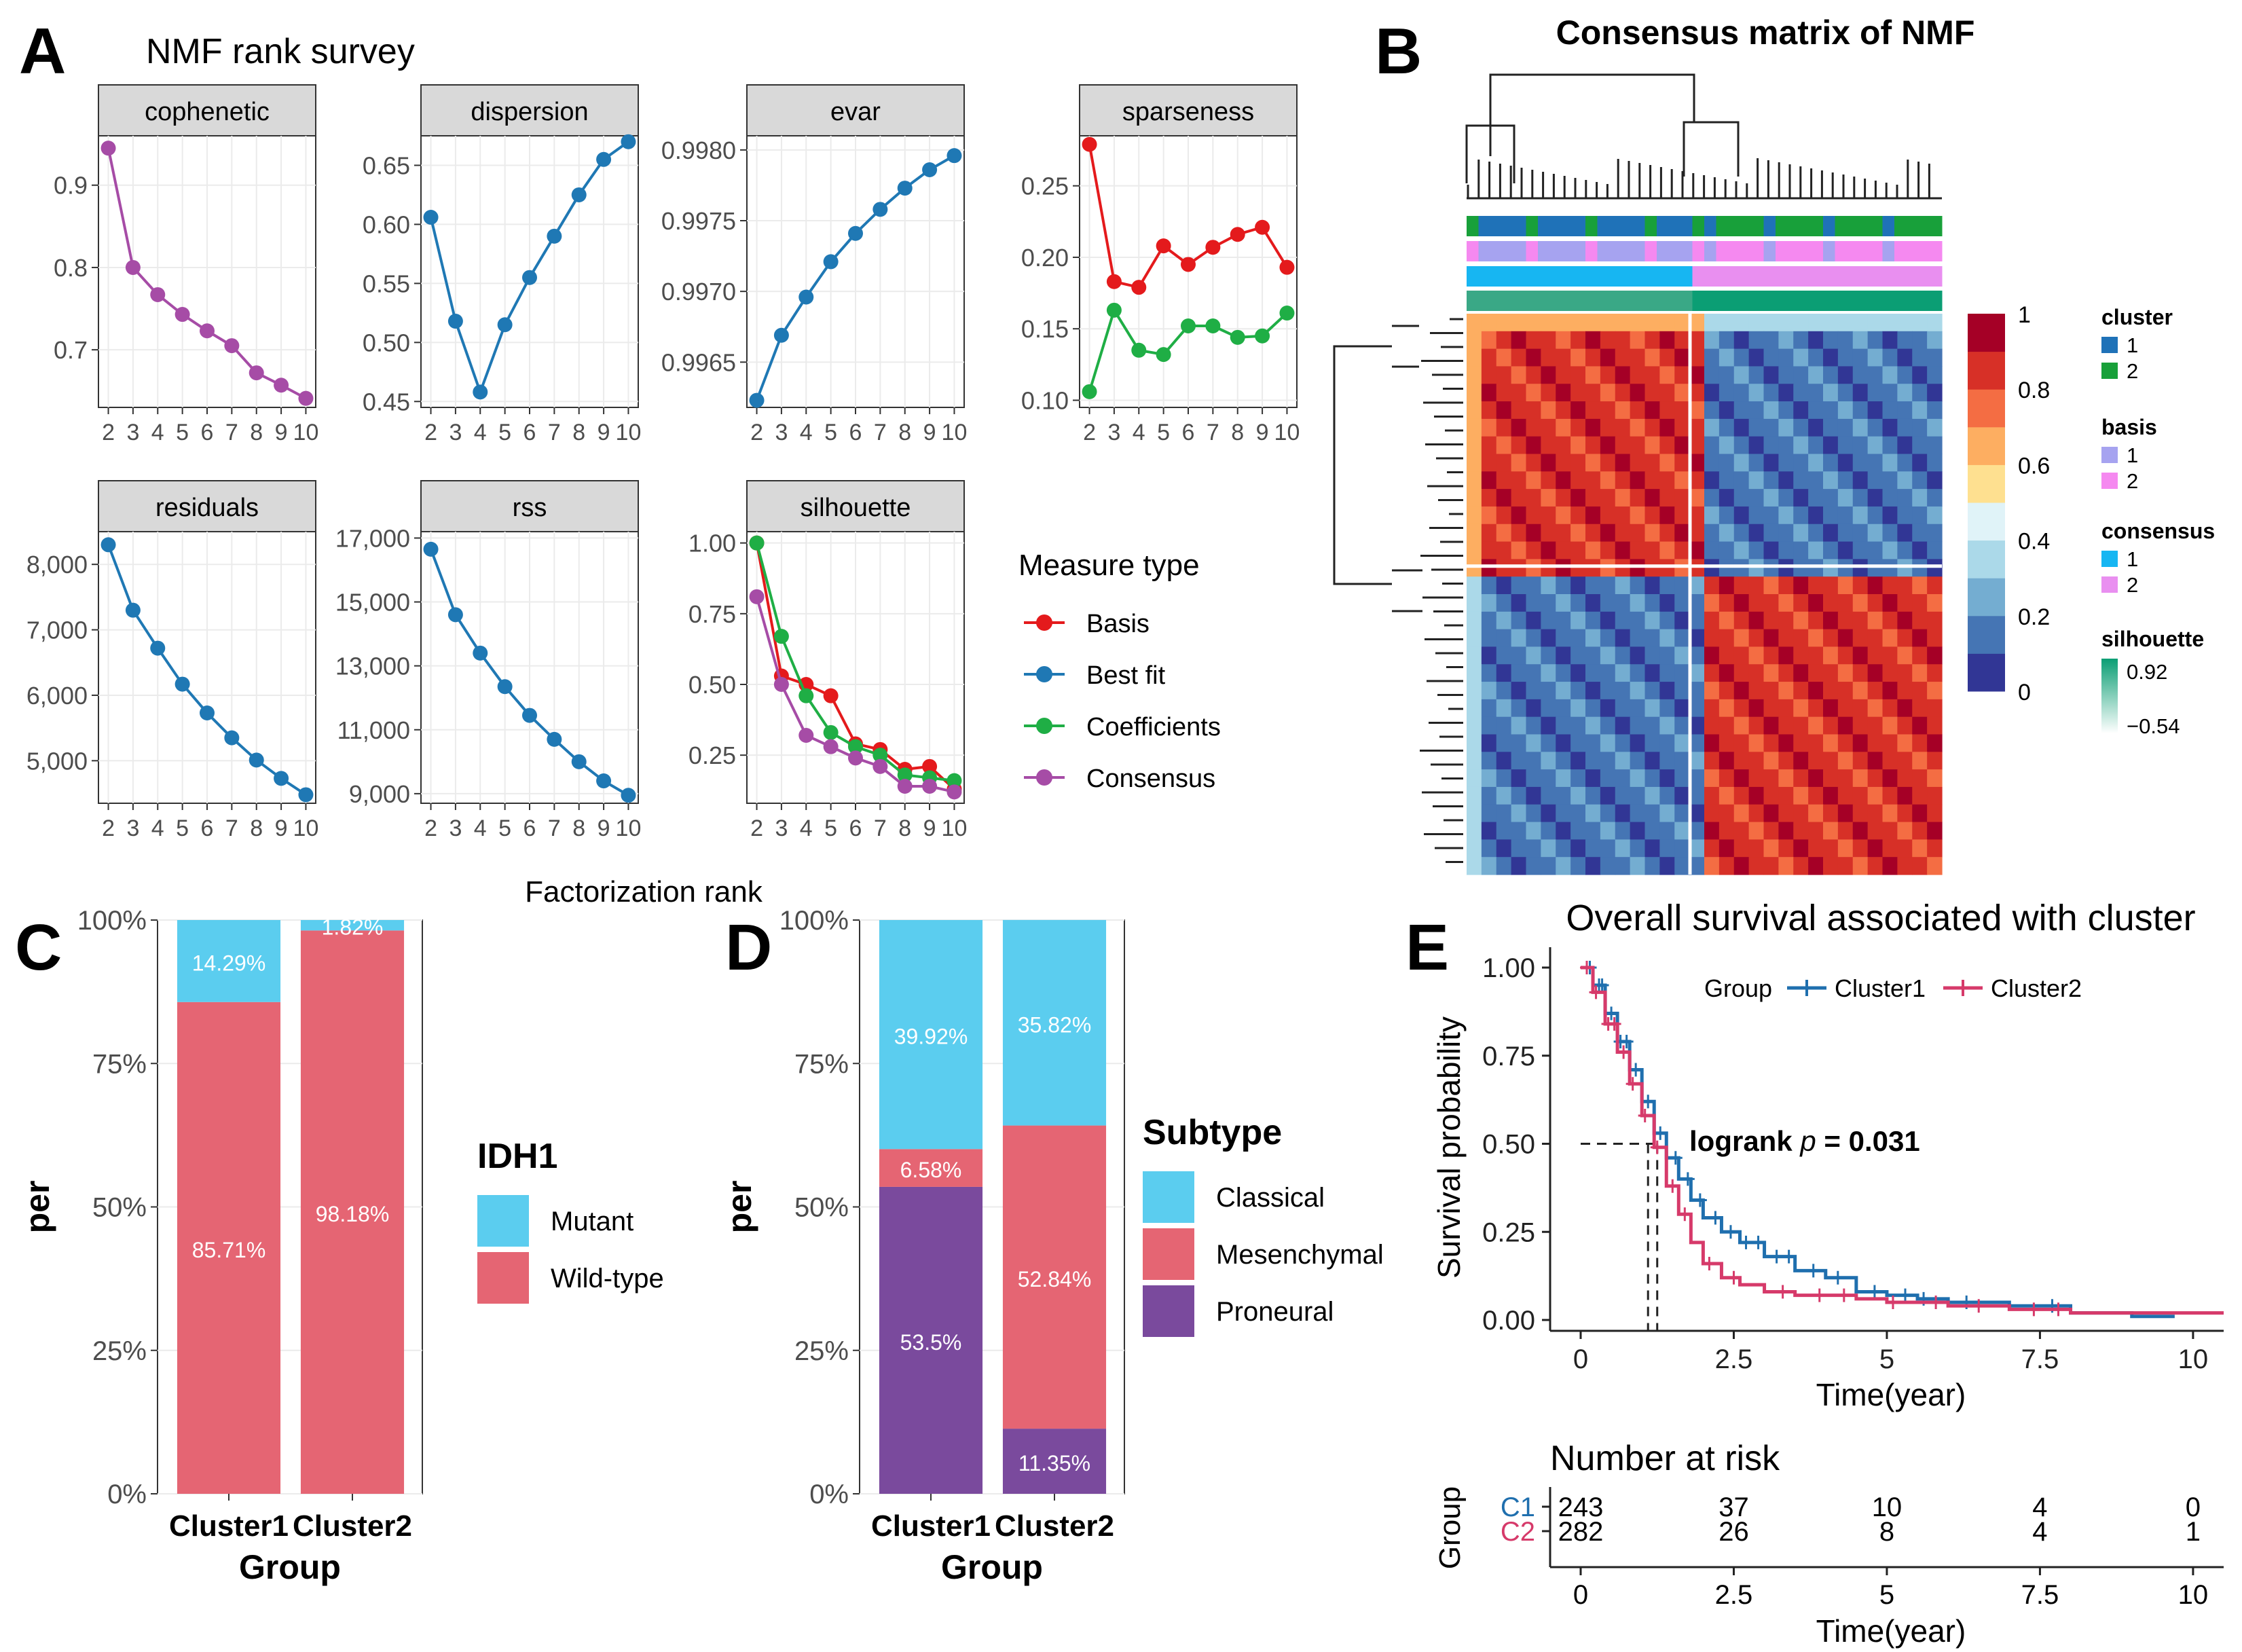 Image resolution: width=2242 pixels, height=1652 pixels. What do you see at coordinates (1987, 409) in the screenshot?
I see `colorbar-swatch` at bounding box center [1987, 409].